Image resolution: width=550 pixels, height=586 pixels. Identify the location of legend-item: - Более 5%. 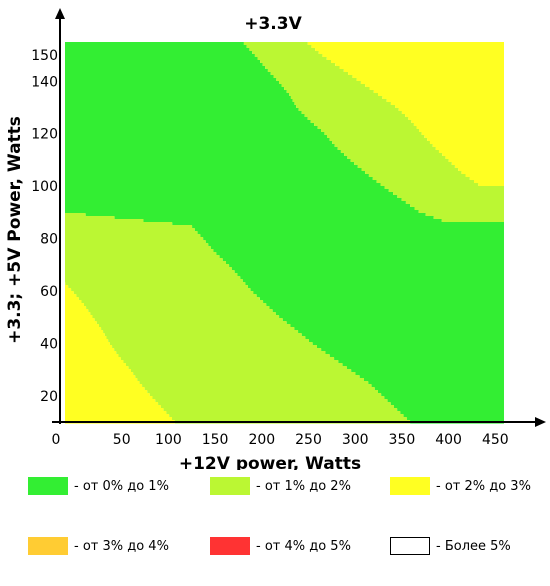
(450, 546).